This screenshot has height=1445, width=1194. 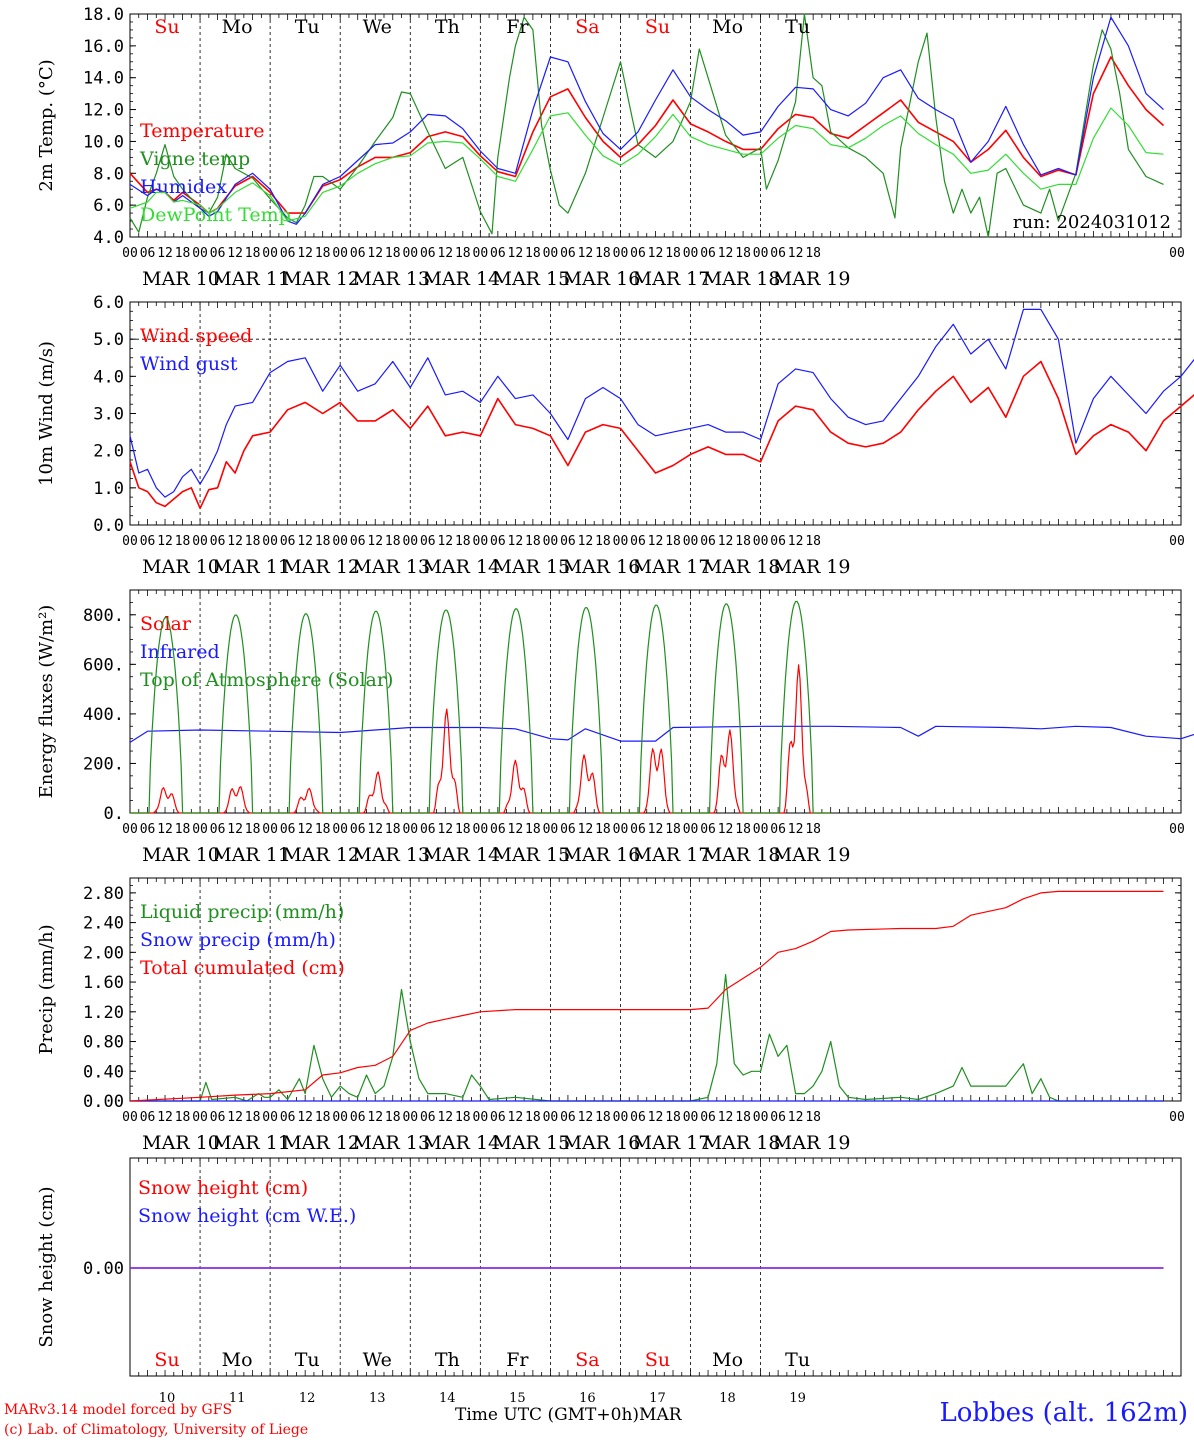 I want to click on y-tick-label: 18.0, so click(x=103, y=15).